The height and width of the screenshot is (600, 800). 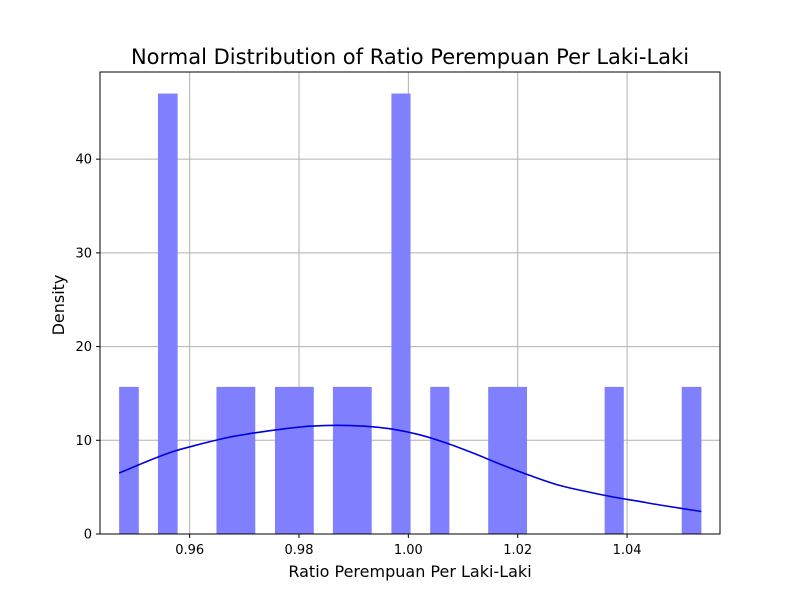 What do you see at coordinates (299, 550) in the screenshot?
I see `x-tick-label: 0.98` at bounding box center [299, 550].